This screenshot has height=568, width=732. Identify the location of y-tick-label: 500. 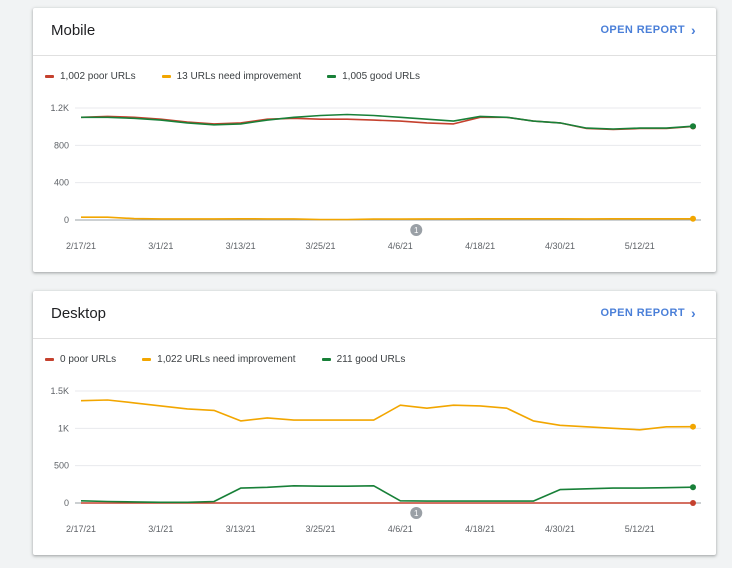
(61, 466).